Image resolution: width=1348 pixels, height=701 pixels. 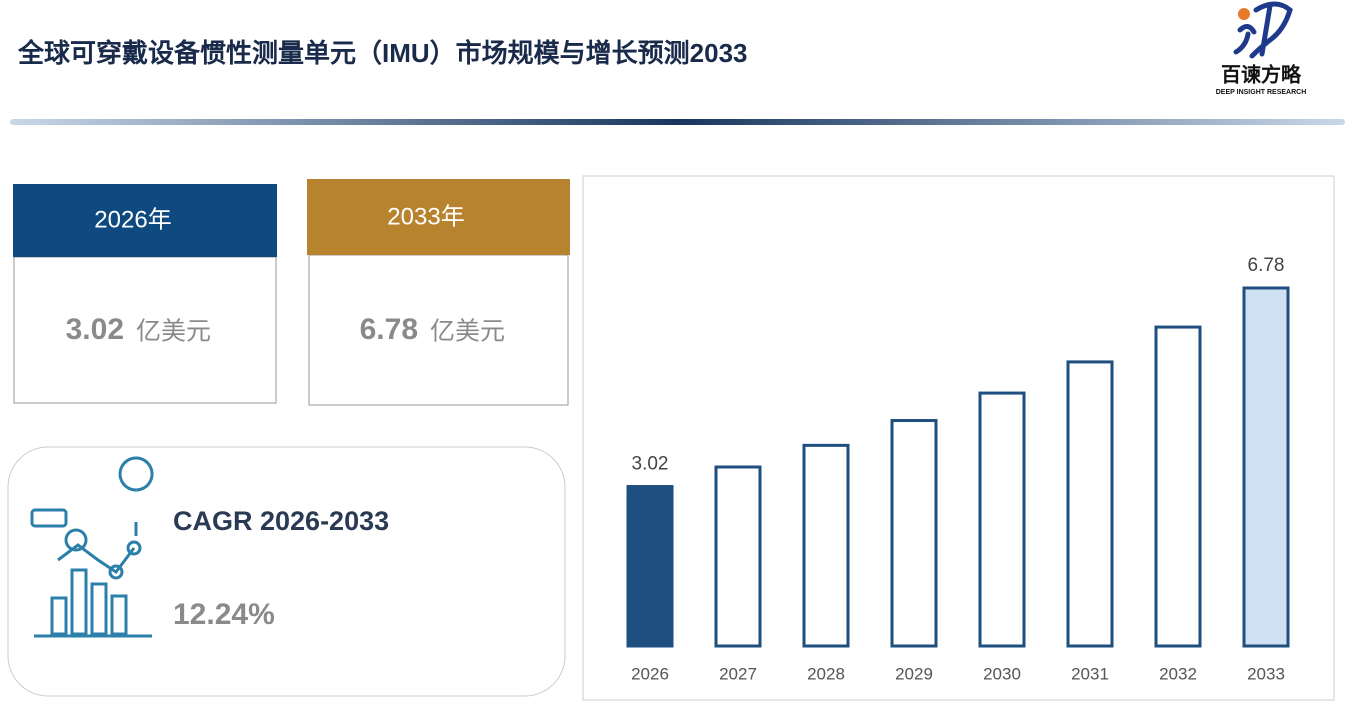 I want to click on logo: 百谏方略 DEEP INSIGHT RESEARCH, so click(x=1261, y=48).